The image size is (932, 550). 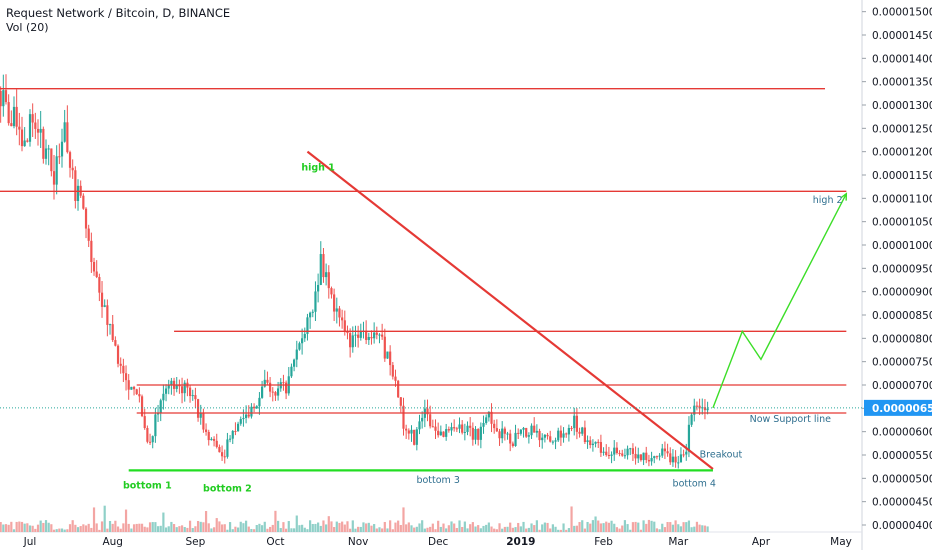 I want to click on price-axis-label: 0.00001250, so click(x=902, y=129).